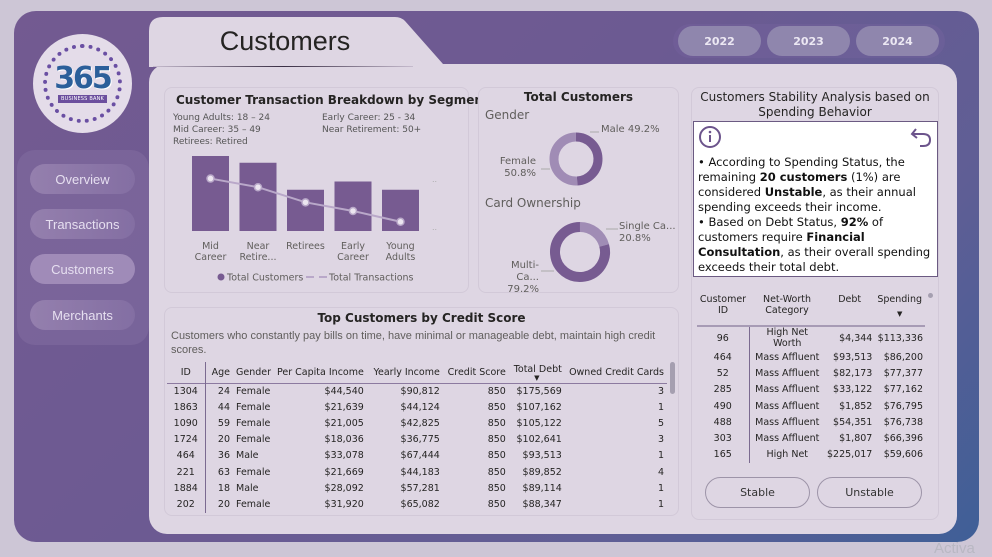  What do you see at coordinates (210, 142) in the screenshot?
I see `note-retirees: Retirees: Retired` at bounding box center [210, 142].